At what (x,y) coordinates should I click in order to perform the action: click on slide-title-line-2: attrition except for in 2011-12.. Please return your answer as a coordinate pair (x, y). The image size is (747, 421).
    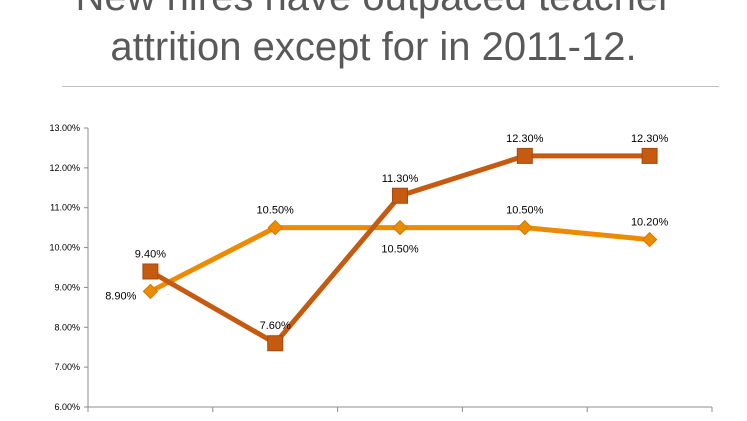
    Looking at the image, I should click on (373, 47).